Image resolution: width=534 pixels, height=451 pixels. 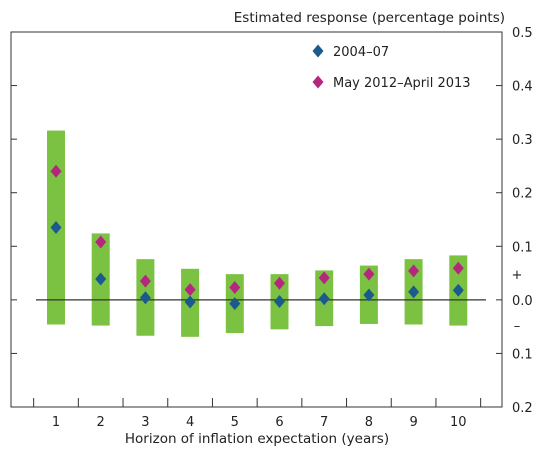 What do you see at coordinates (402, 83) in the screenshot?
I see `legend-label-2012-13: May 2012–April 2013` at bounding box center [402, 83].